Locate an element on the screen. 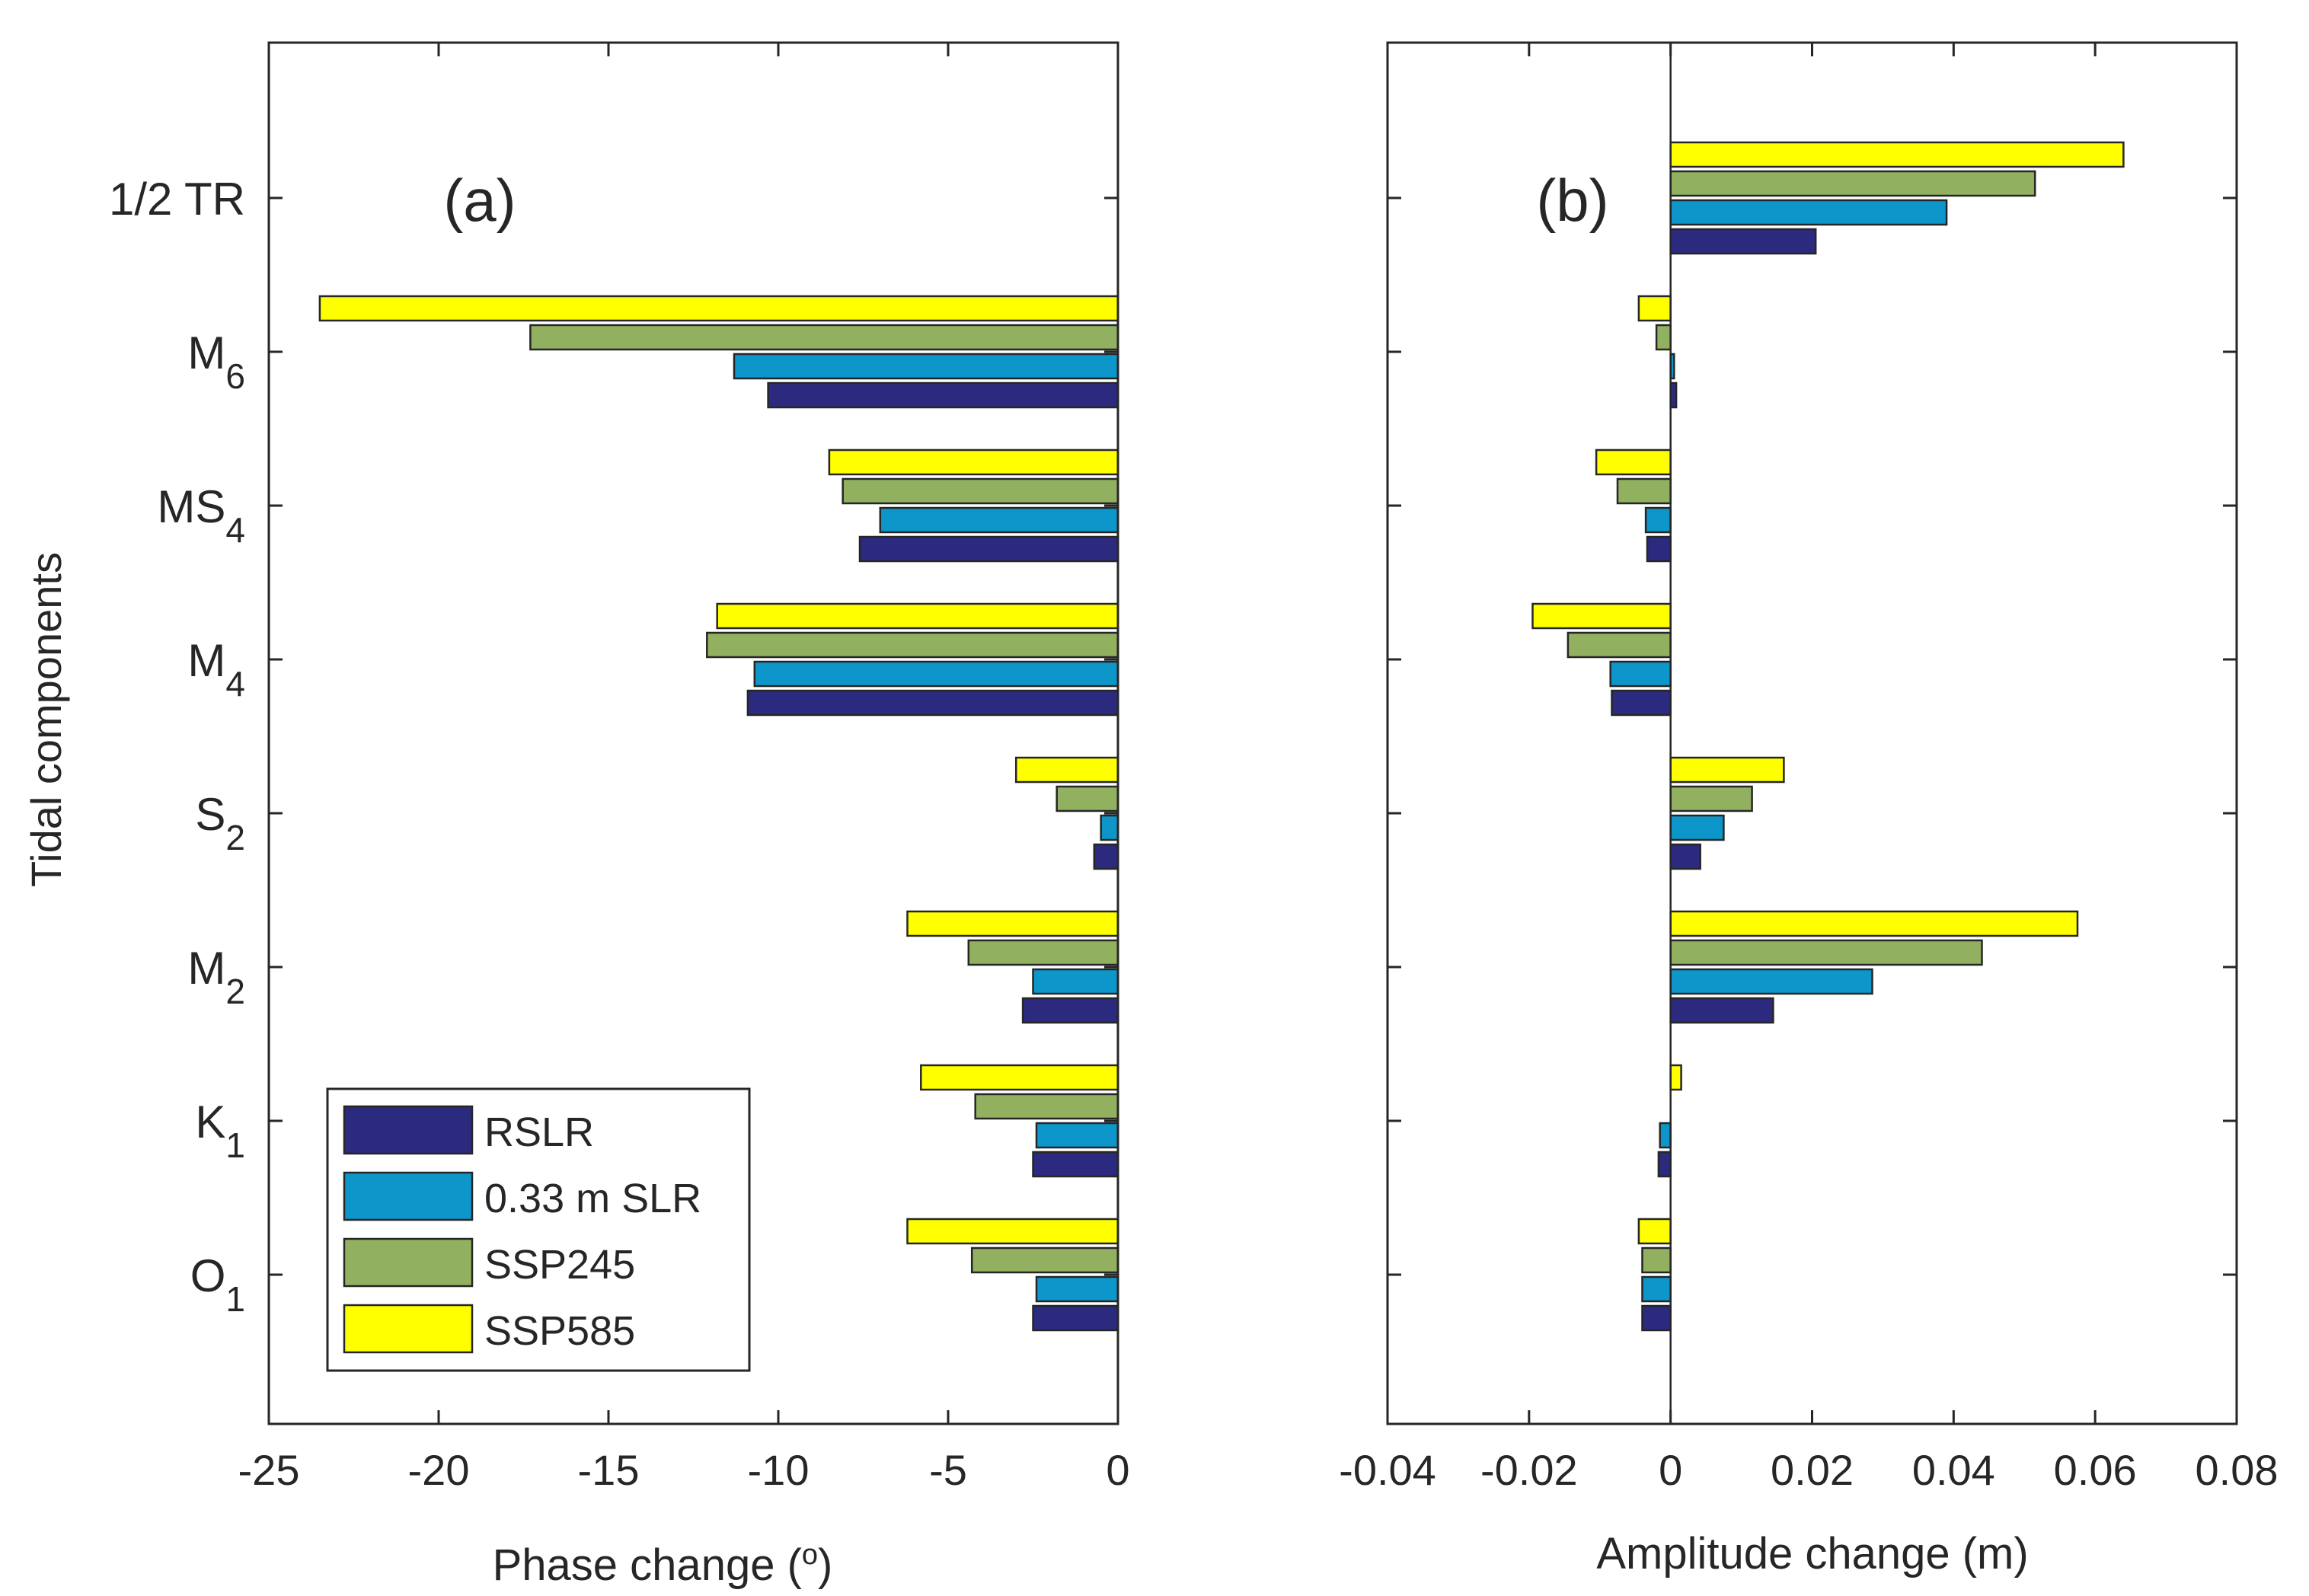  category-main-6: K is located at coordinates (210, 1122).